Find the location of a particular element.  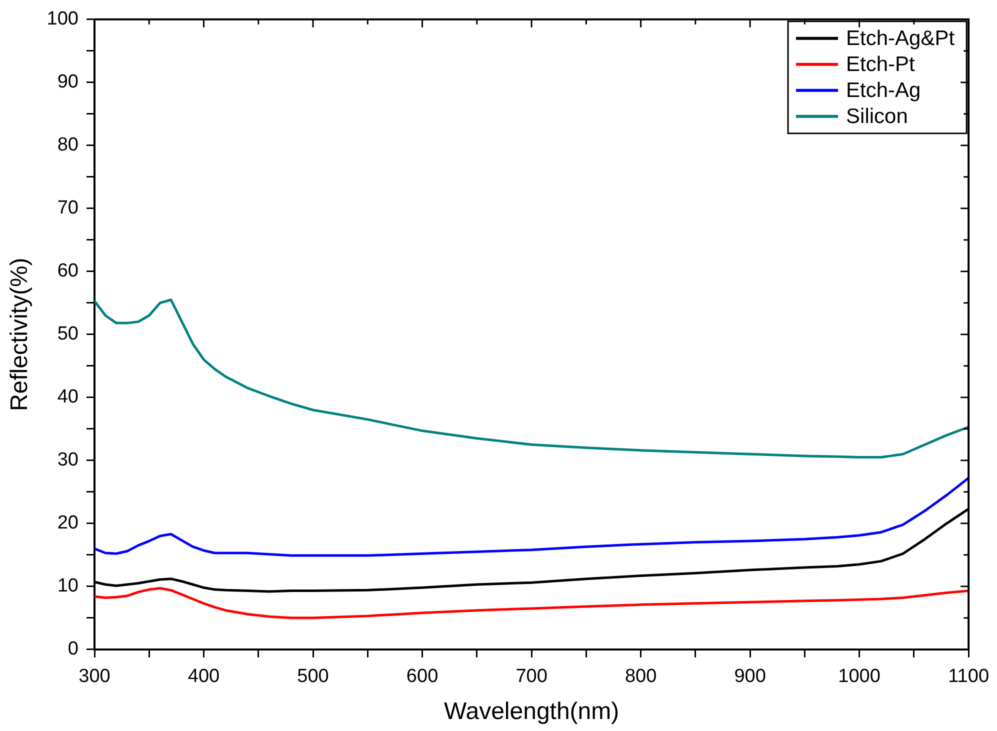

legend-label: Etch-Ag&Pt is located at coordinates (900, 38).